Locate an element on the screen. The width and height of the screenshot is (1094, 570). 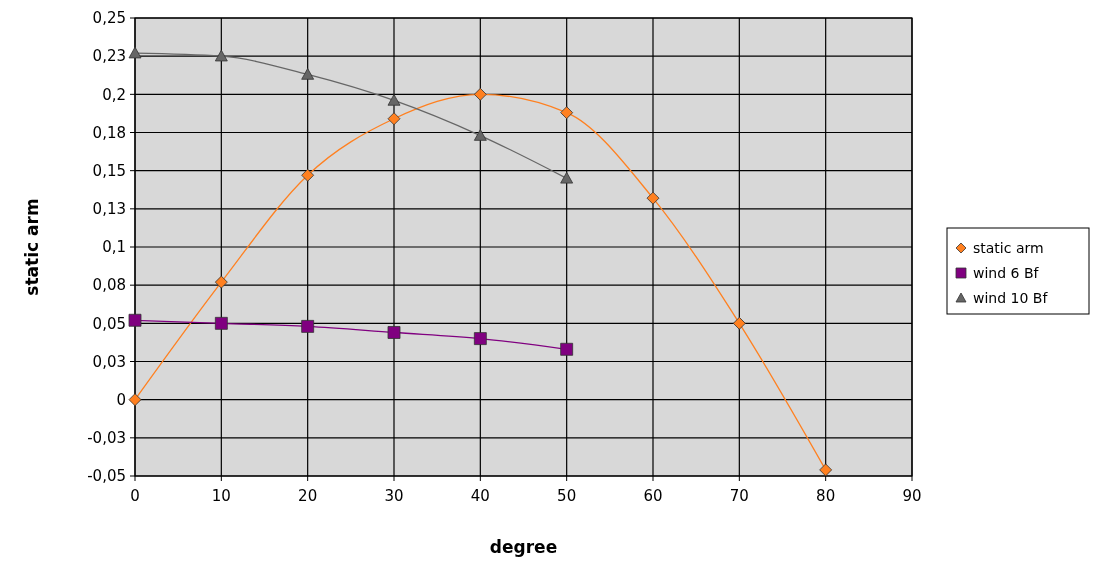
x-tick-label: 0 is located at coordinates (135, 496).